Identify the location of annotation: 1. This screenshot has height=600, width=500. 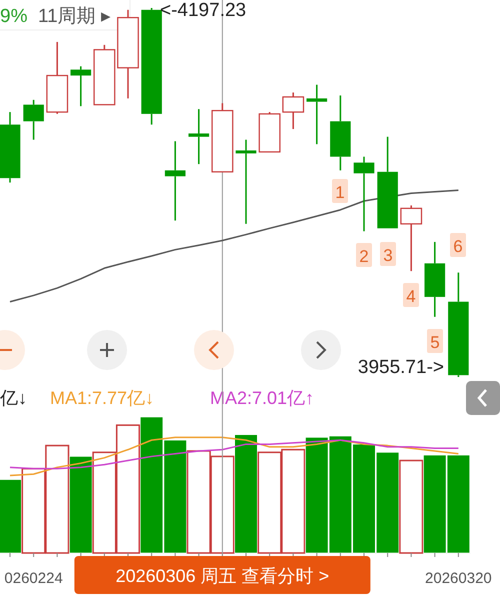
(340, 192).